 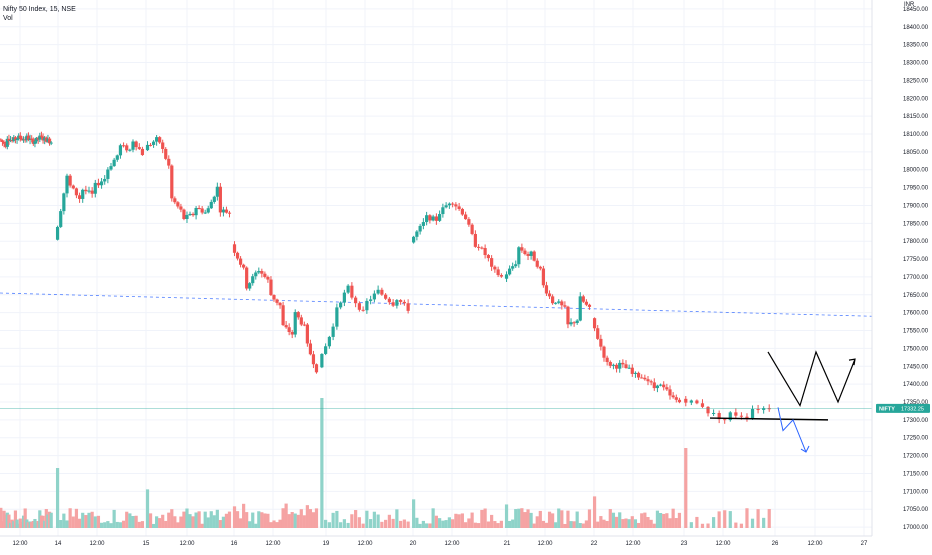 I want to click on y-tick-label: 17700.00, so click(x=916, y=278).